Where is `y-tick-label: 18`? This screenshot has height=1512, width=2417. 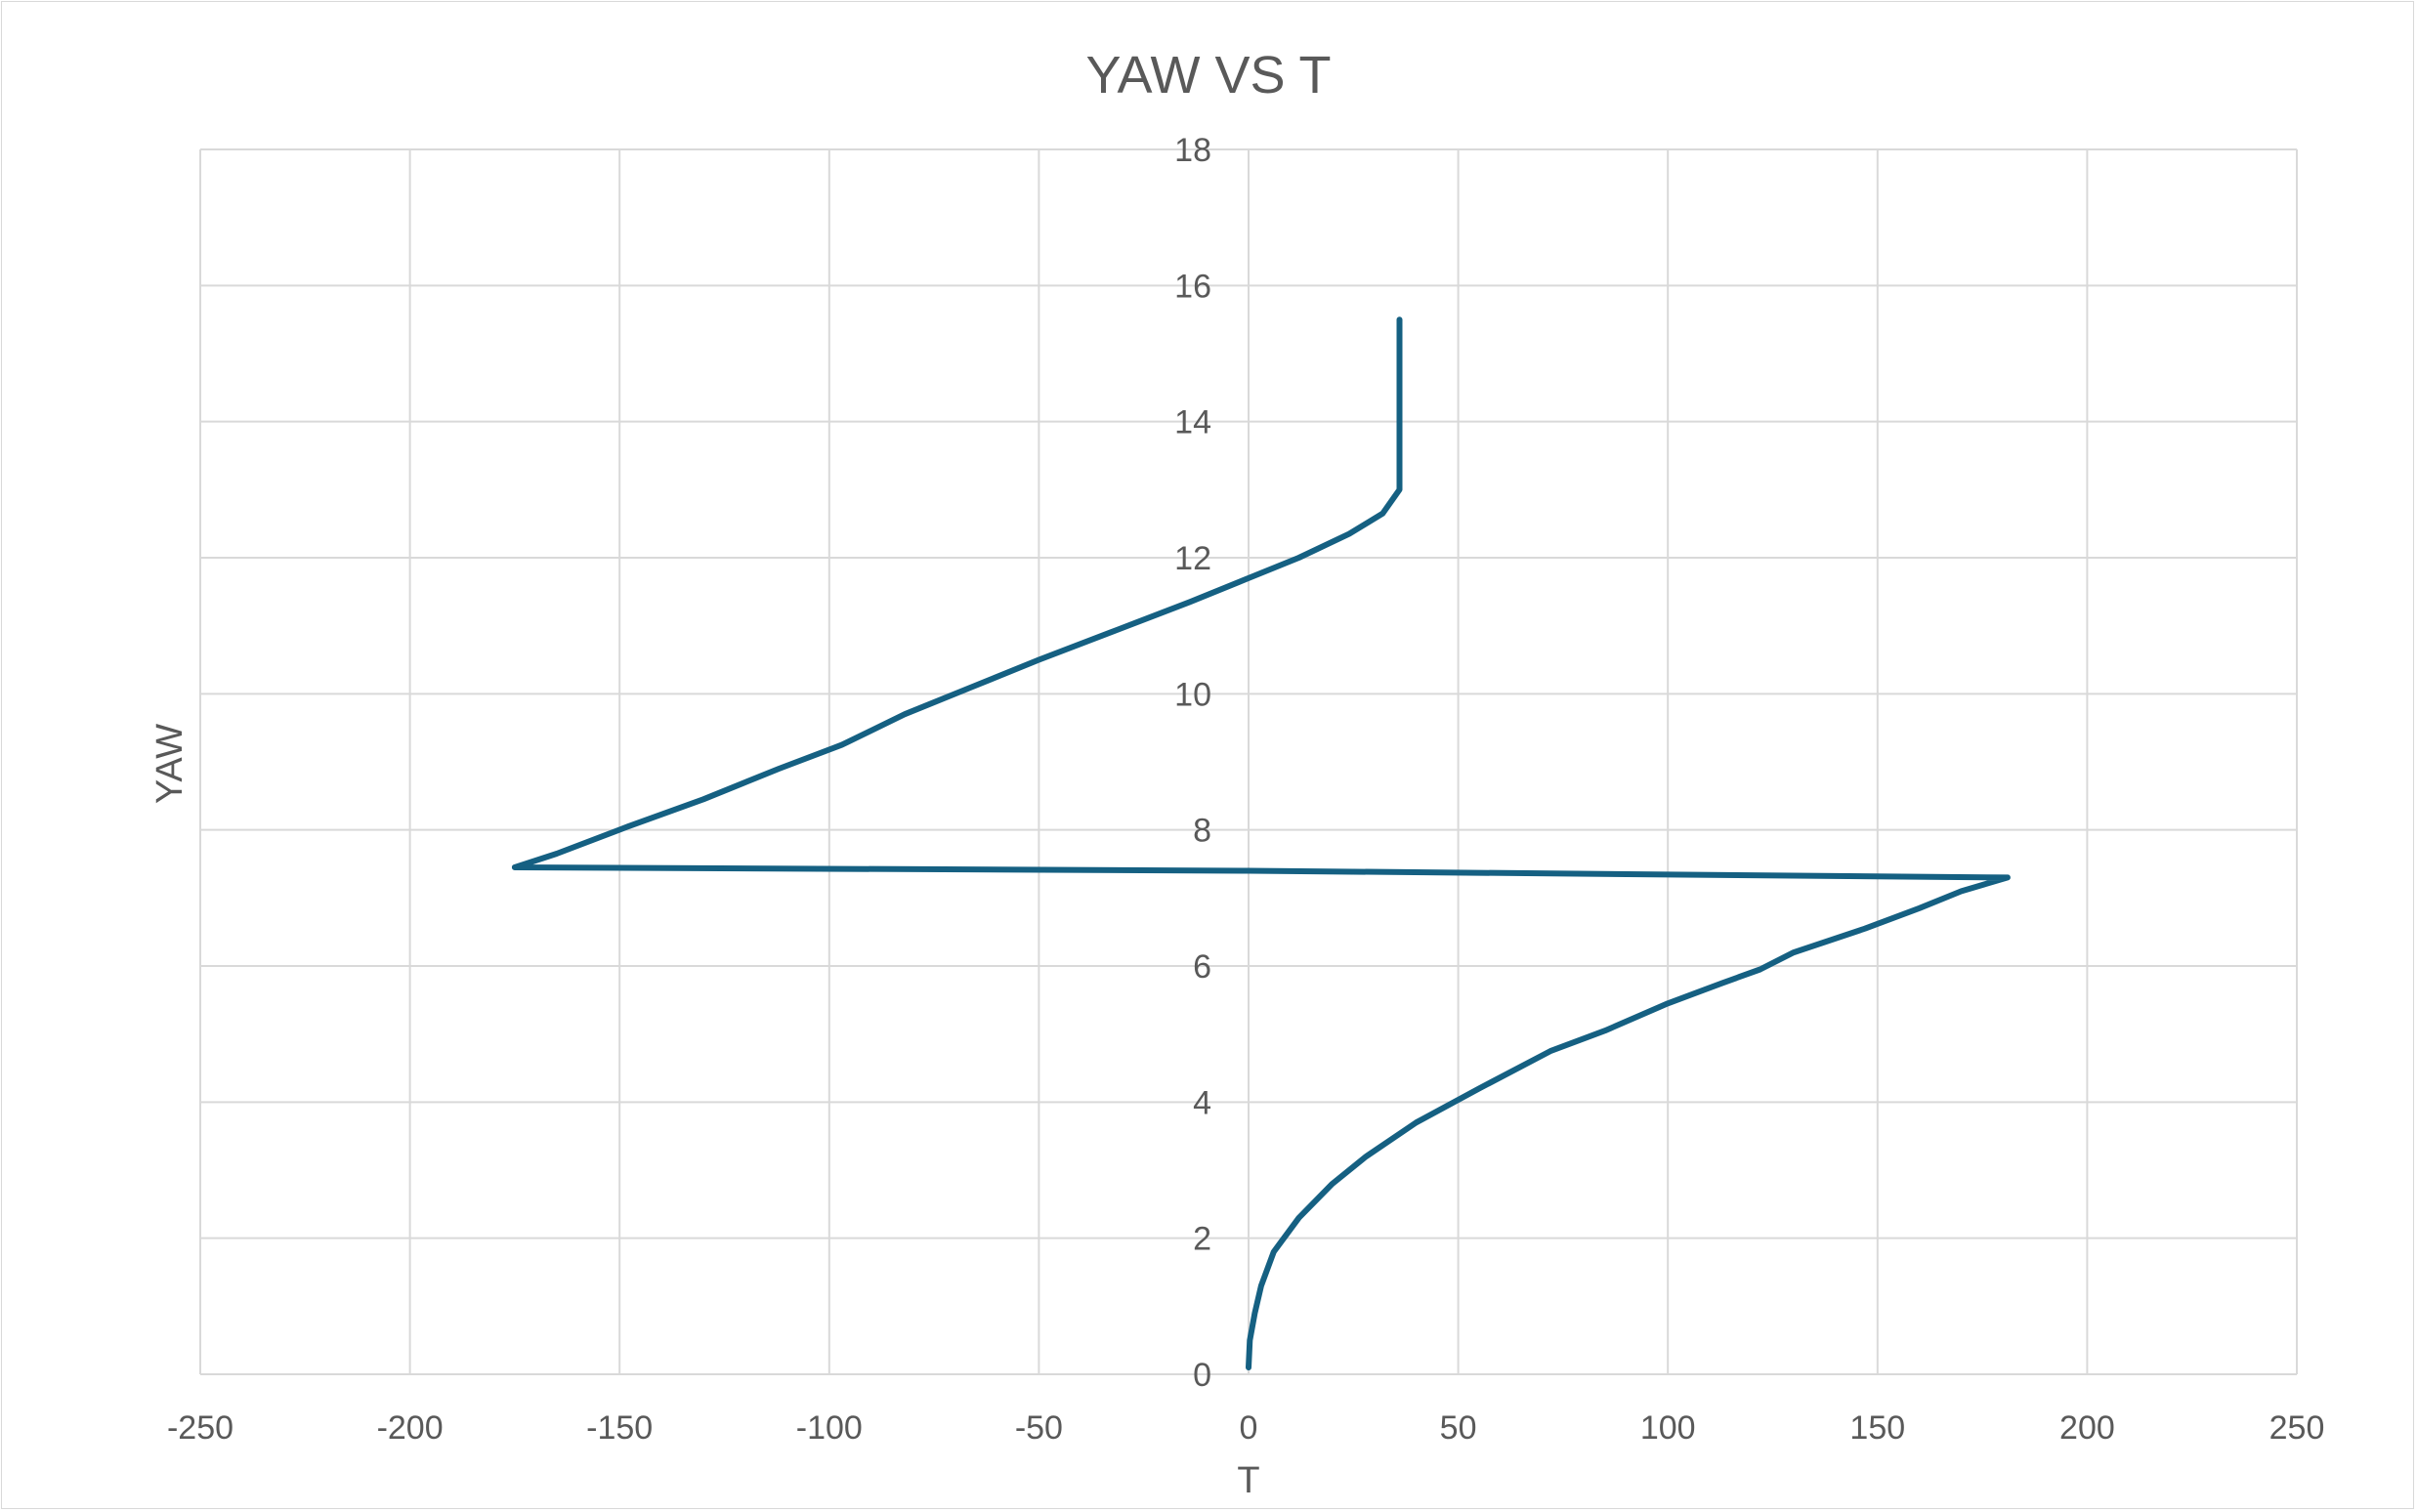 y-tick-label: 18 is located at coordinates (1192, 150).